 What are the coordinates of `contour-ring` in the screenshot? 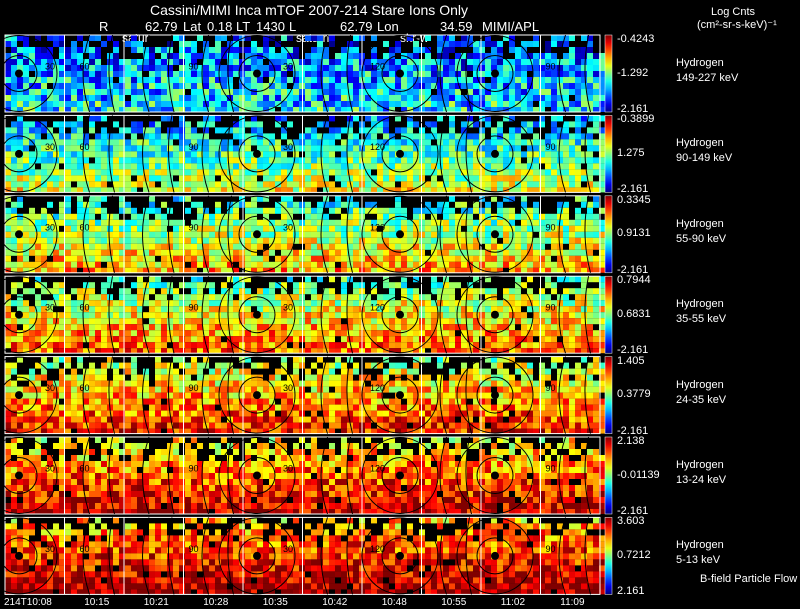 It's located at (29, 315).